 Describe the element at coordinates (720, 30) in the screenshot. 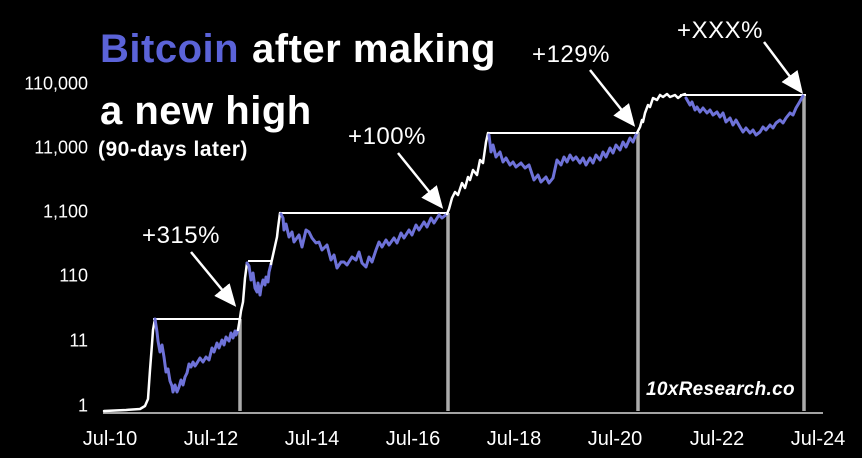

I see `annotation-label: +XXX%` at that location.